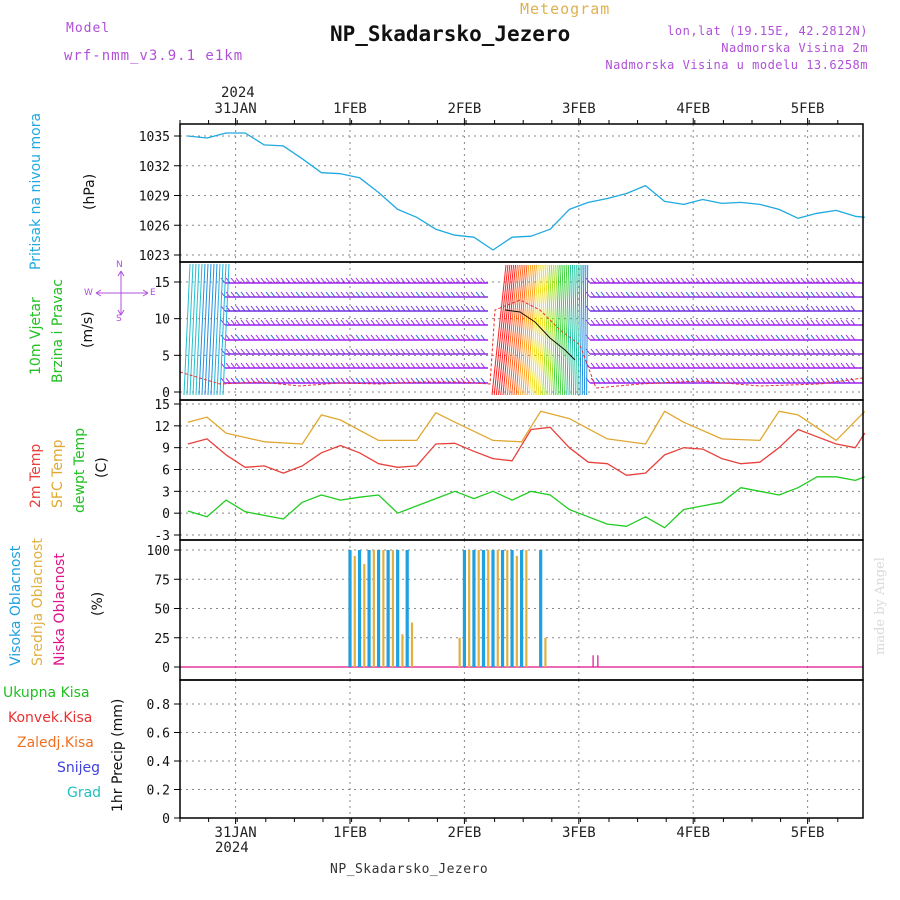 The image size is (900, 900). I want to click on top-year-label: 2024, so click(238, 93).